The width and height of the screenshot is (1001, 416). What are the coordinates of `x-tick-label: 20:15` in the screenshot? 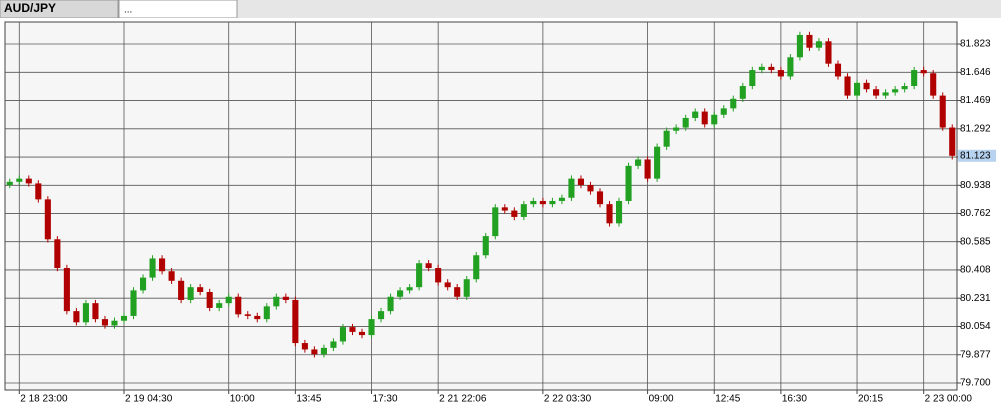 It's located at (870, 399).